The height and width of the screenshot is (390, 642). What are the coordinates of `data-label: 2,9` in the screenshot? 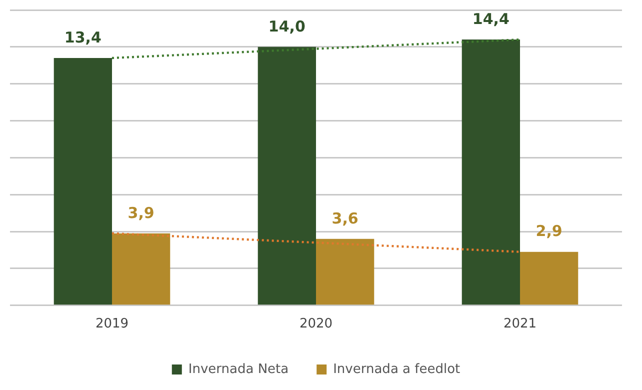 It's located at (549, 231).